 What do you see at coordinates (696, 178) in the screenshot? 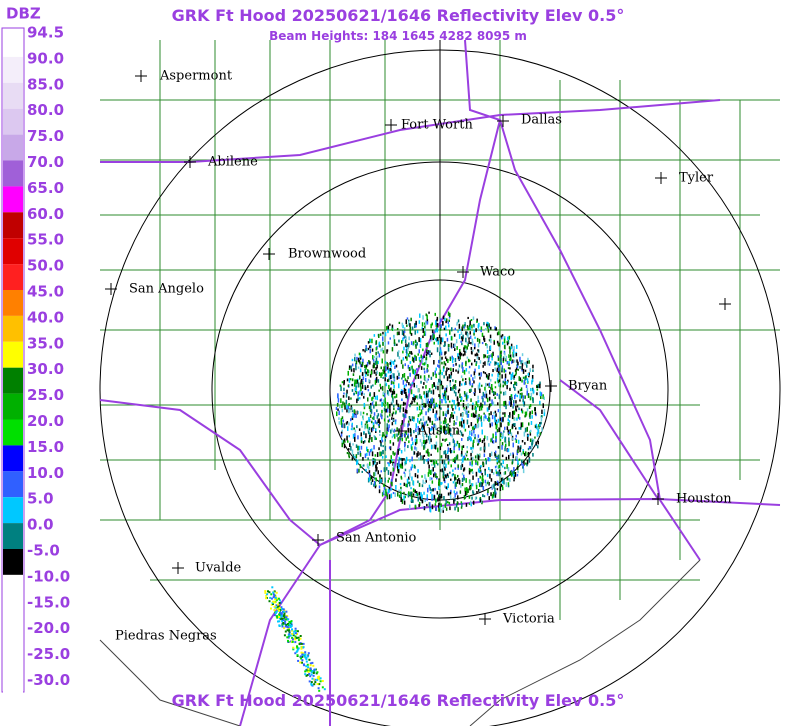
I see `city-label: Tyler` at bounding box center [696, 178].